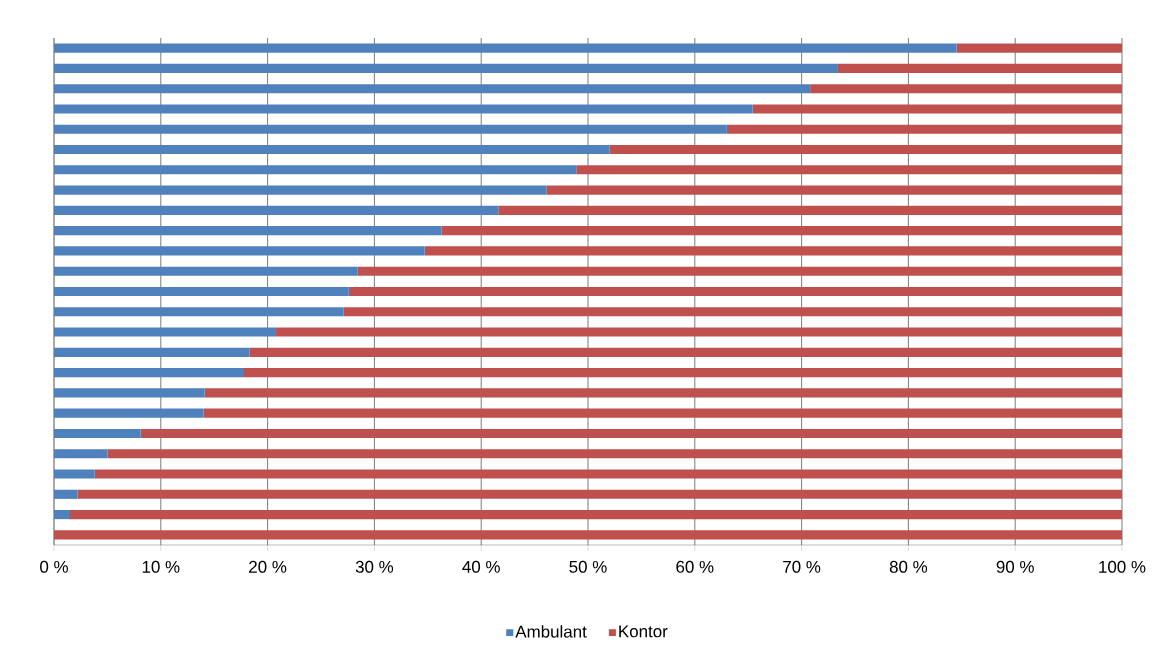  Describe the element at coordinates (695, 566) in the screenshot. I see `x-tick-label: 60 %` at that location.